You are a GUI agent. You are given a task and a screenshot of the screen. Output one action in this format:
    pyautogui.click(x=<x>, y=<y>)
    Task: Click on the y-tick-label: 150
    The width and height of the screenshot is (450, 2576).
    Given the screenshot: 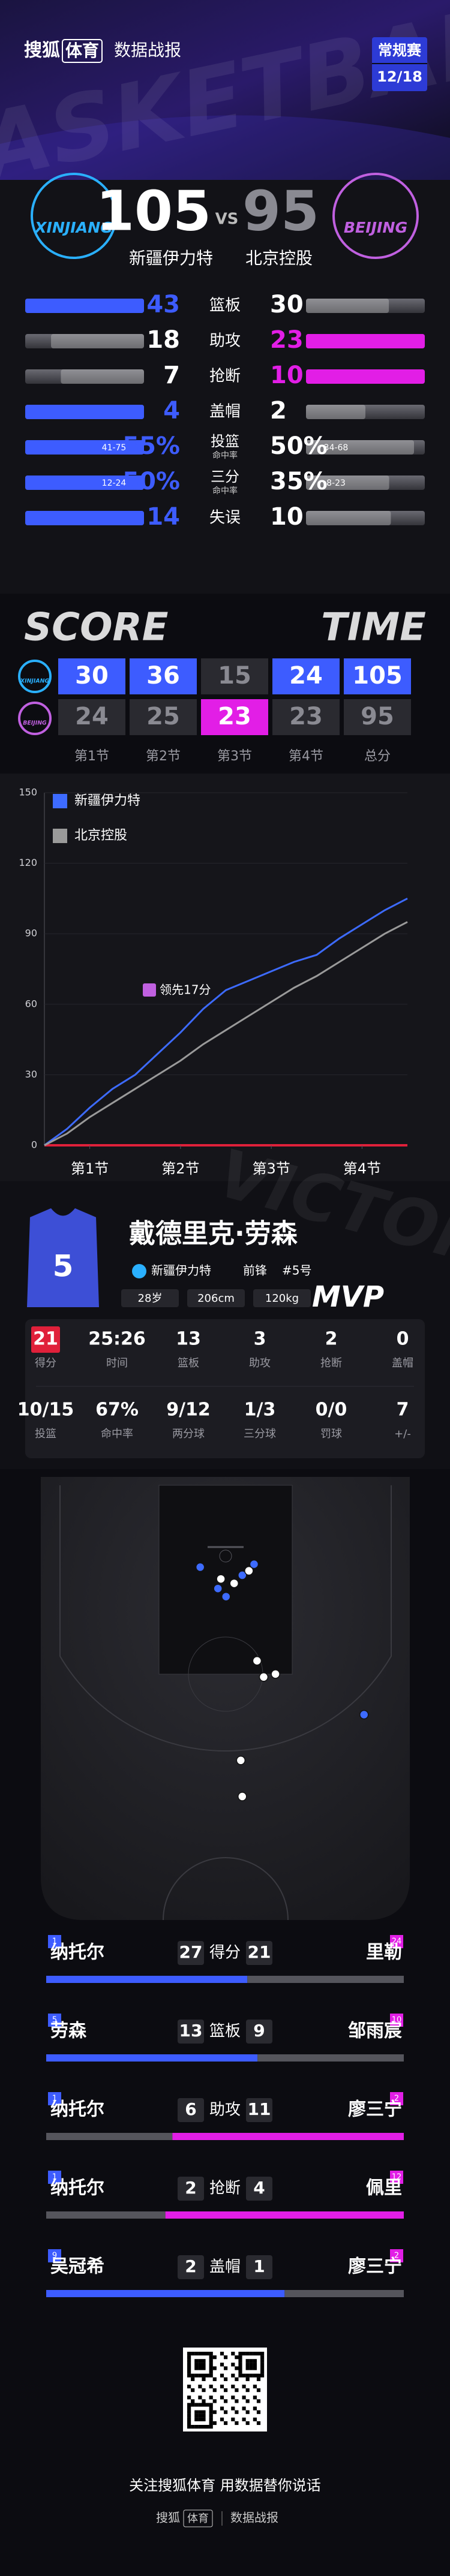 What is the action you would take?
    pyautogui.click(x=28, y=793)
    